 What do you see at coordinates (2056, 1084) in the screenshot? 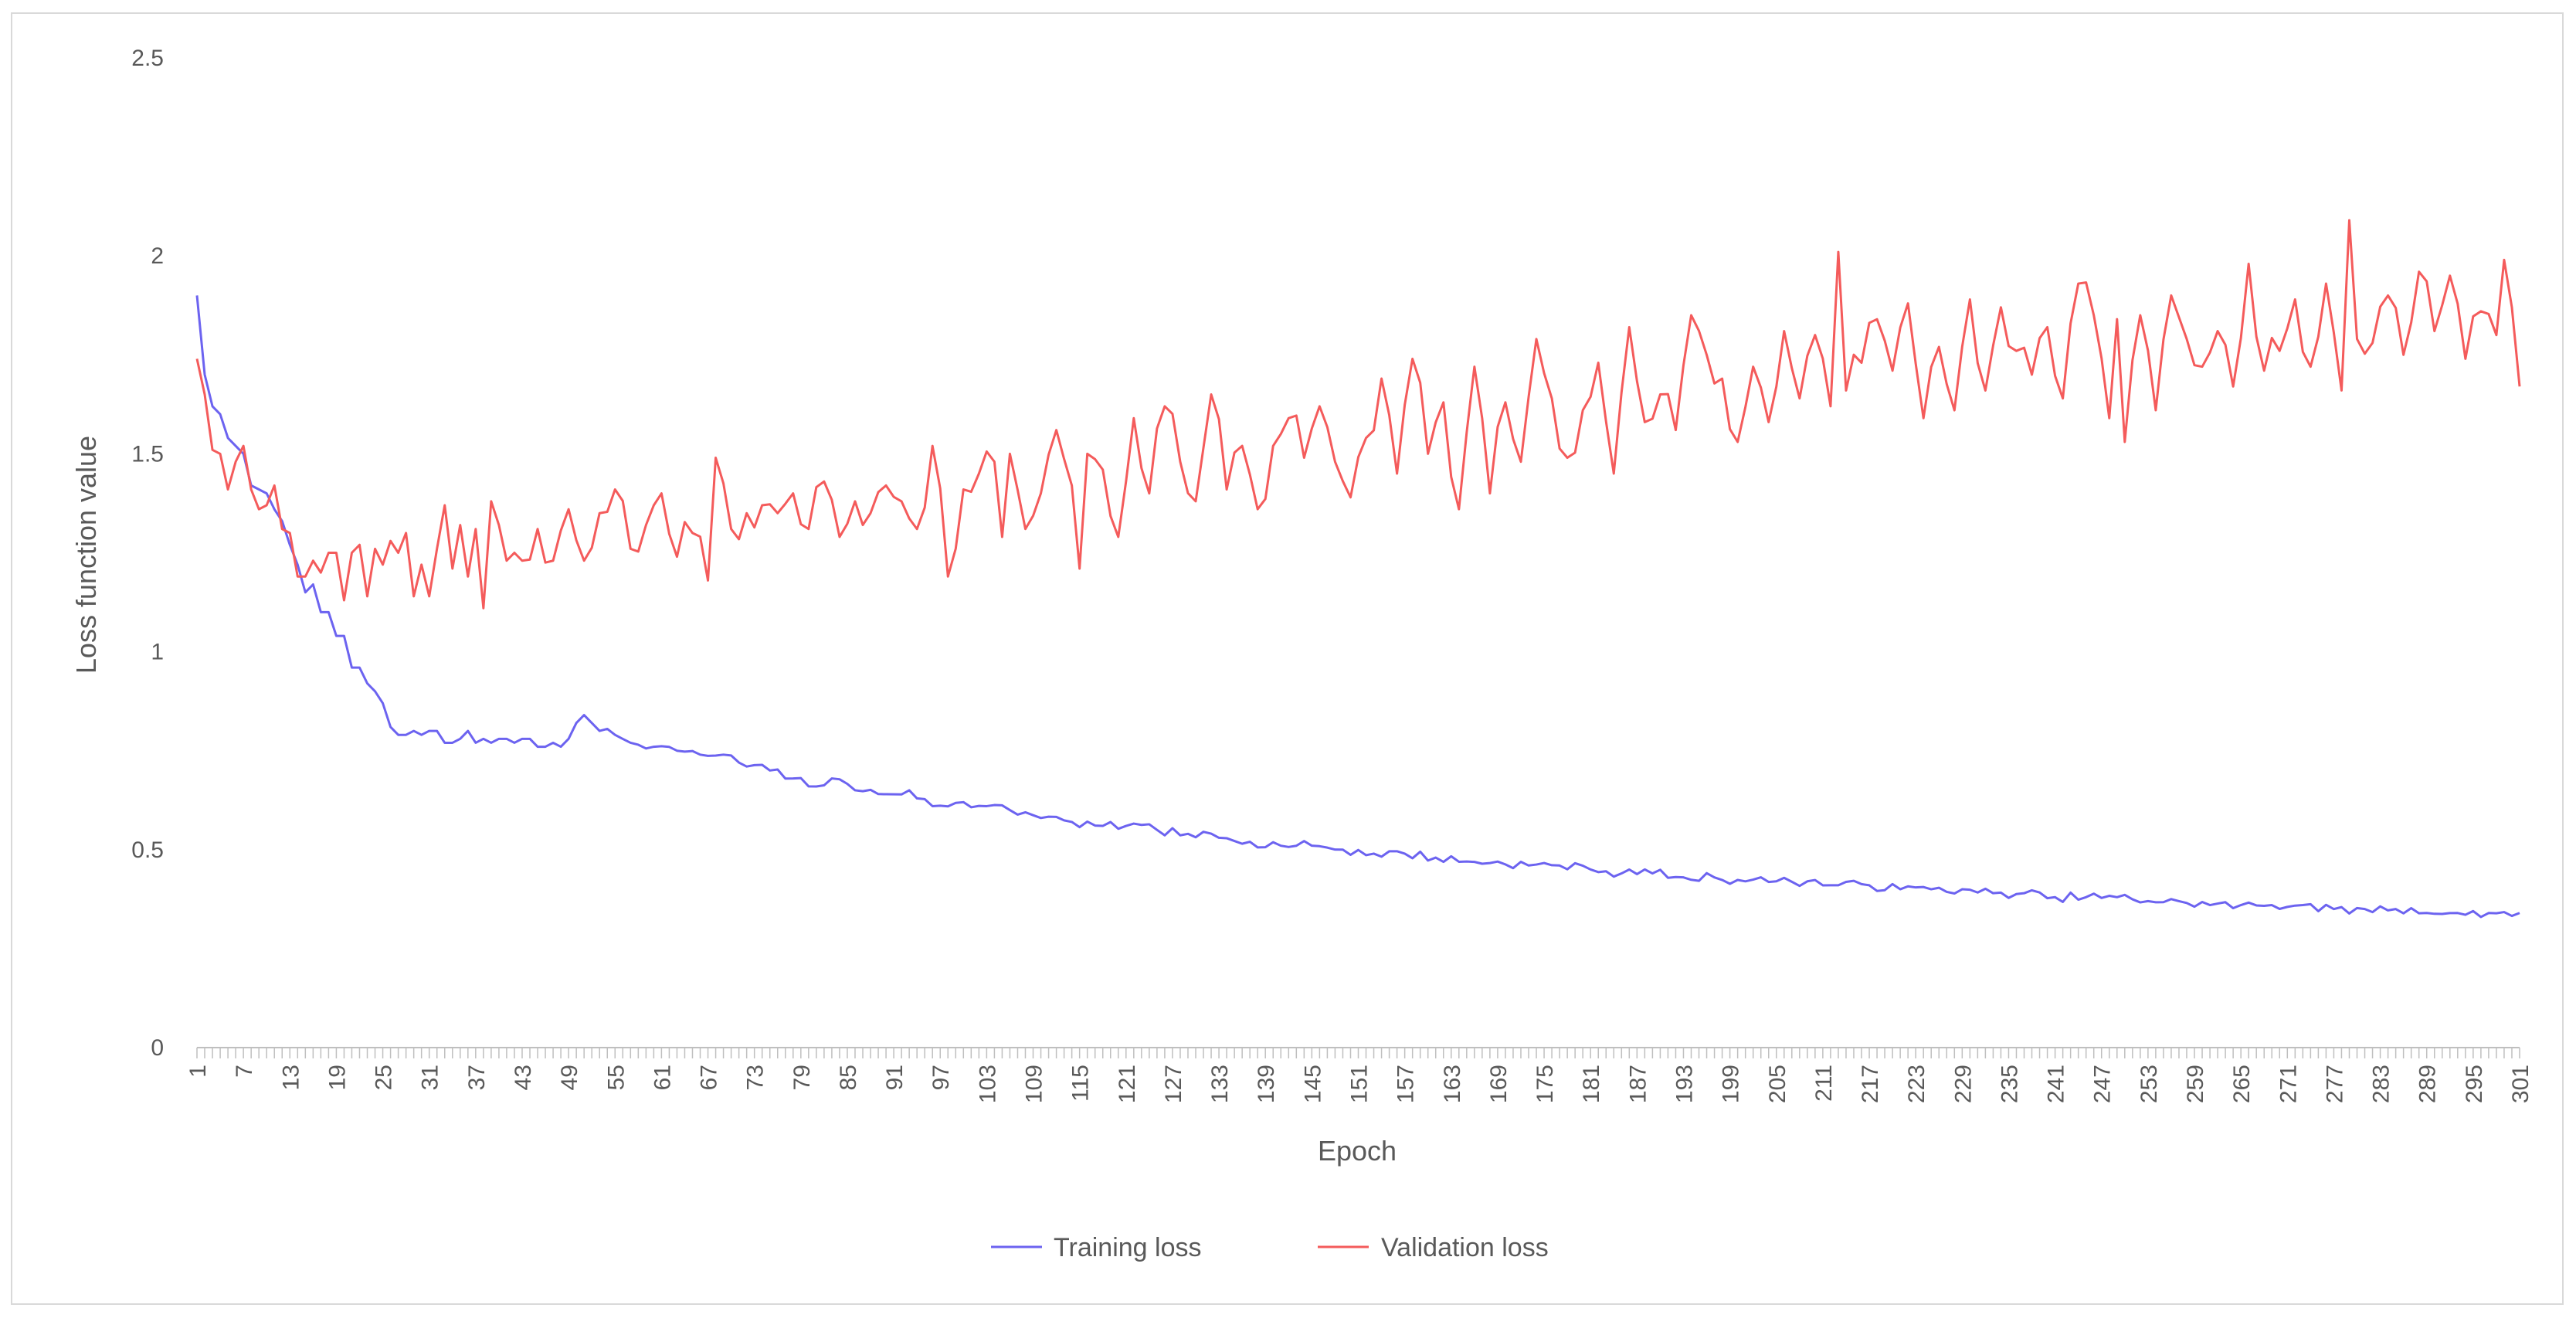
I see `x-tick-label: 241` at bounding box center [2056, 1084].